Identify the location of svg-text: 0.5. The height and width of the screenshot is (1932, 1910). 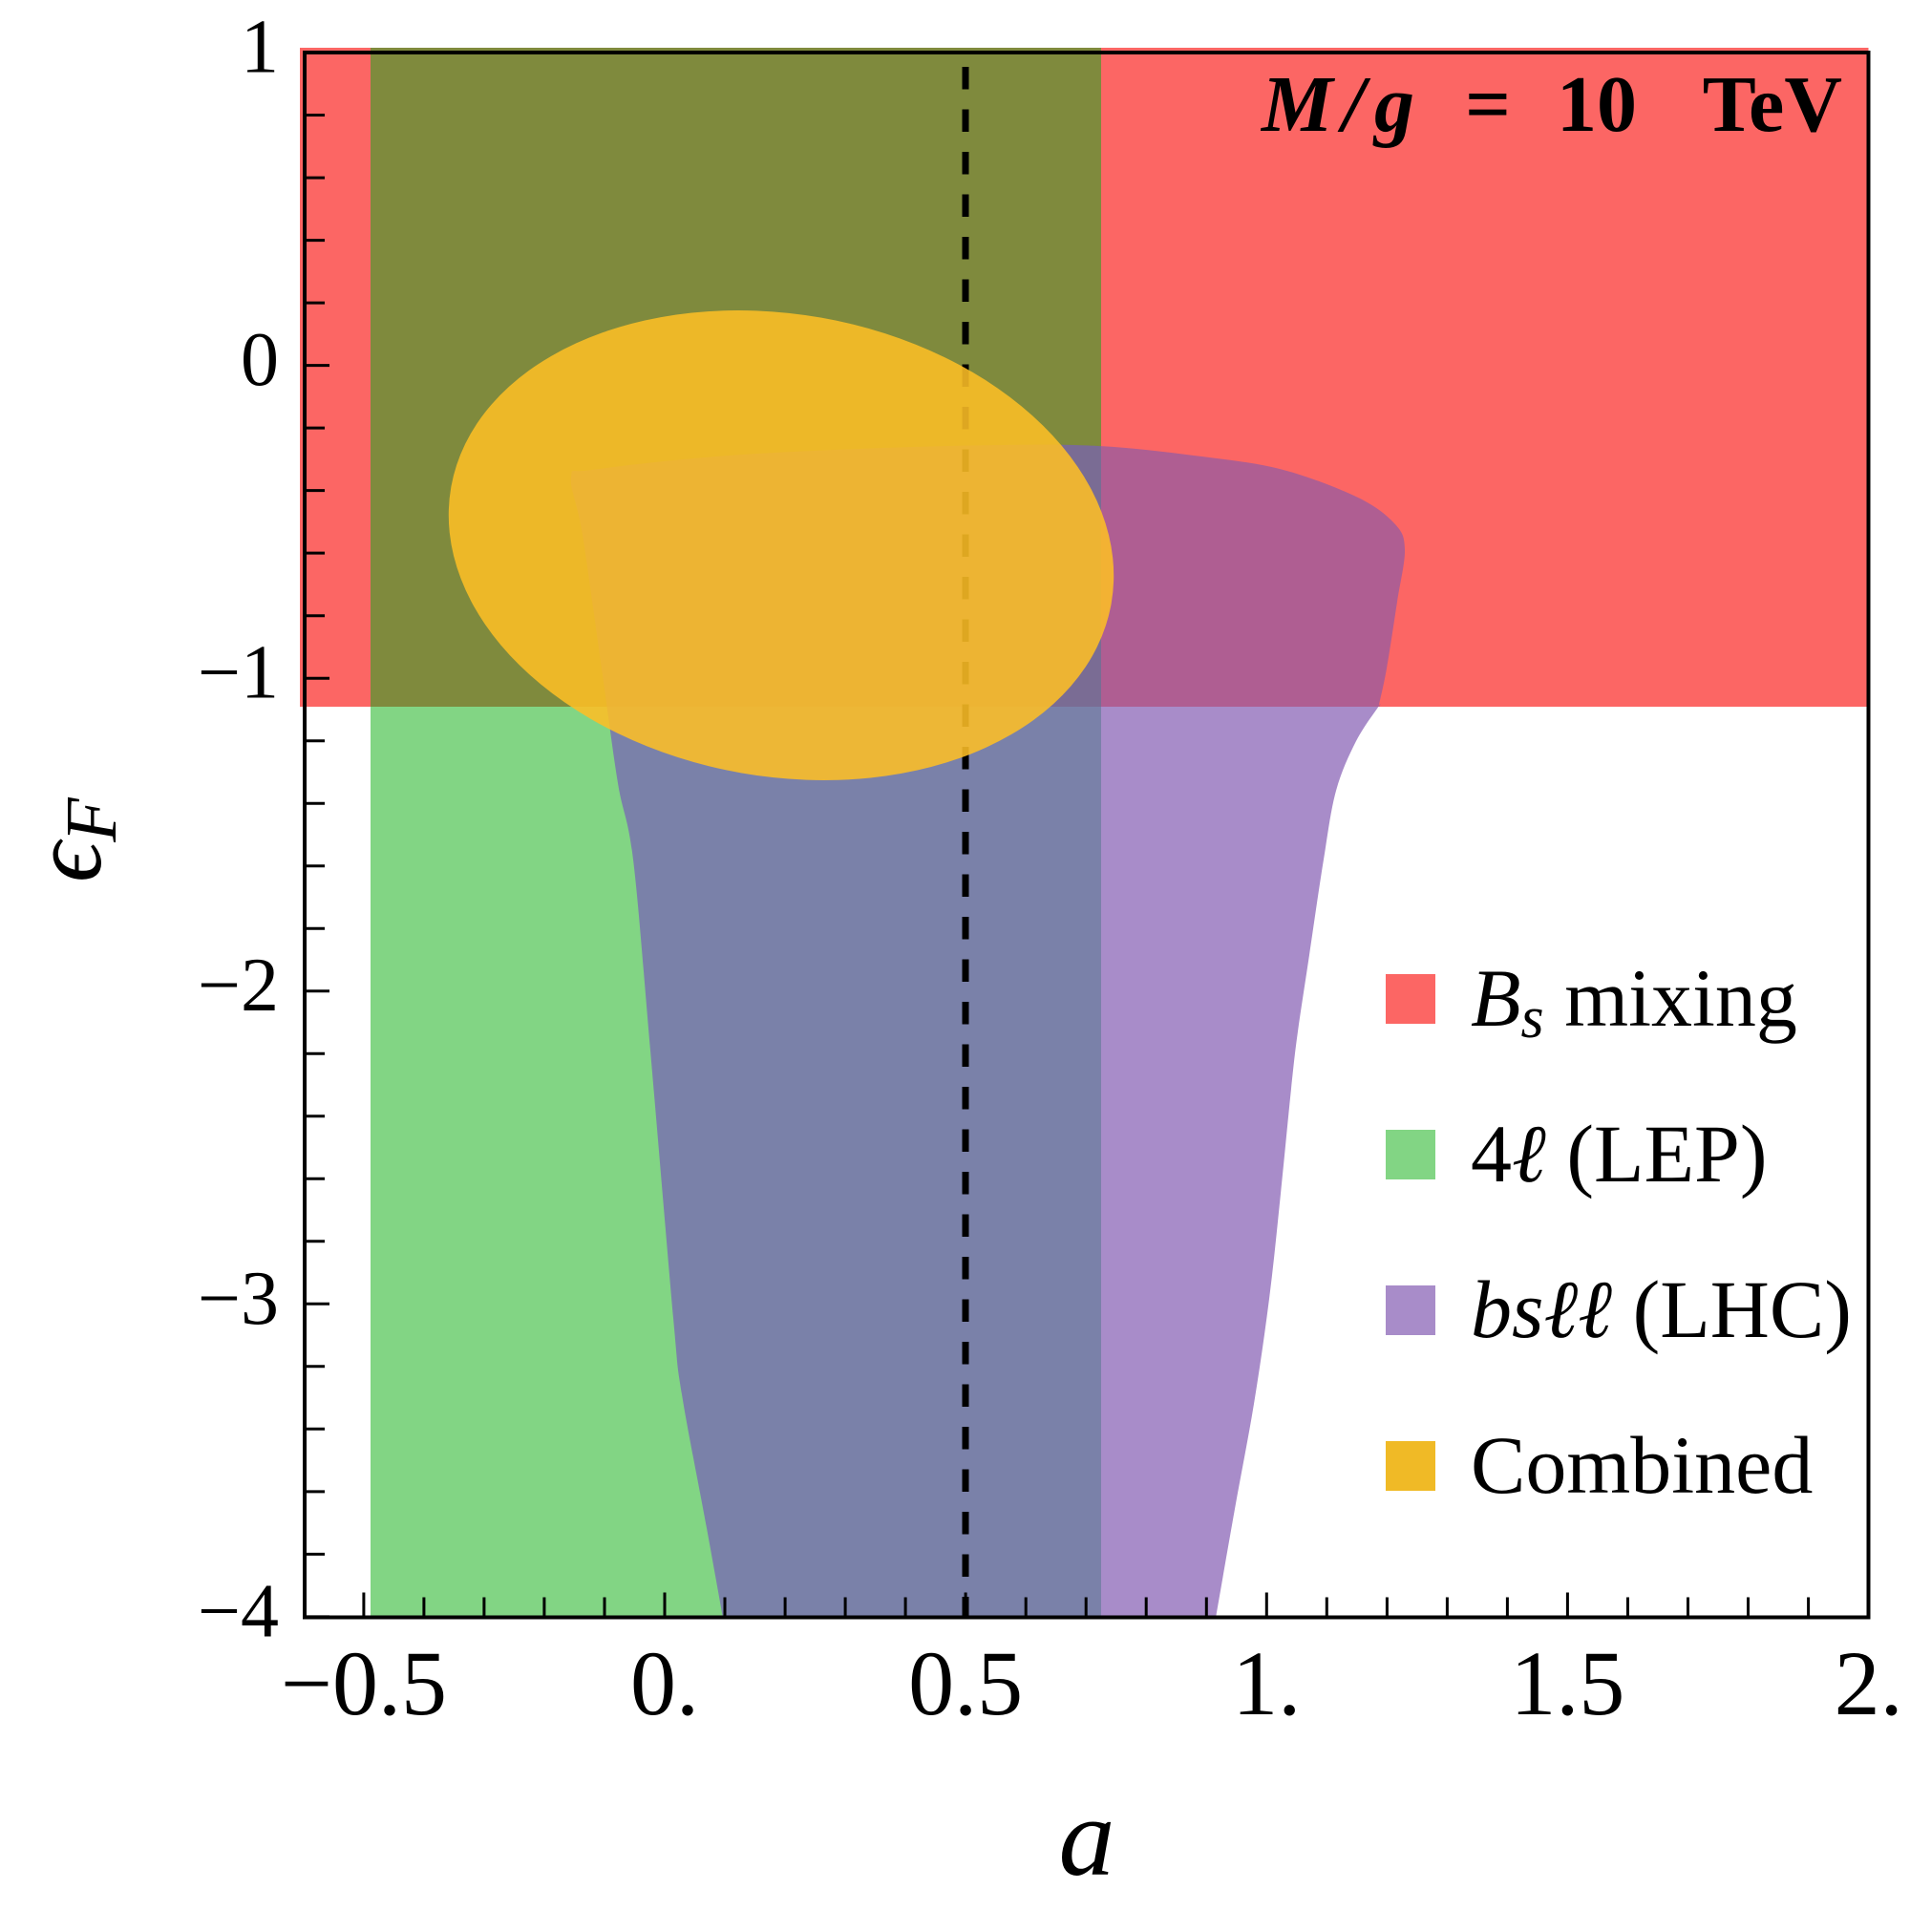
(965, 1683).